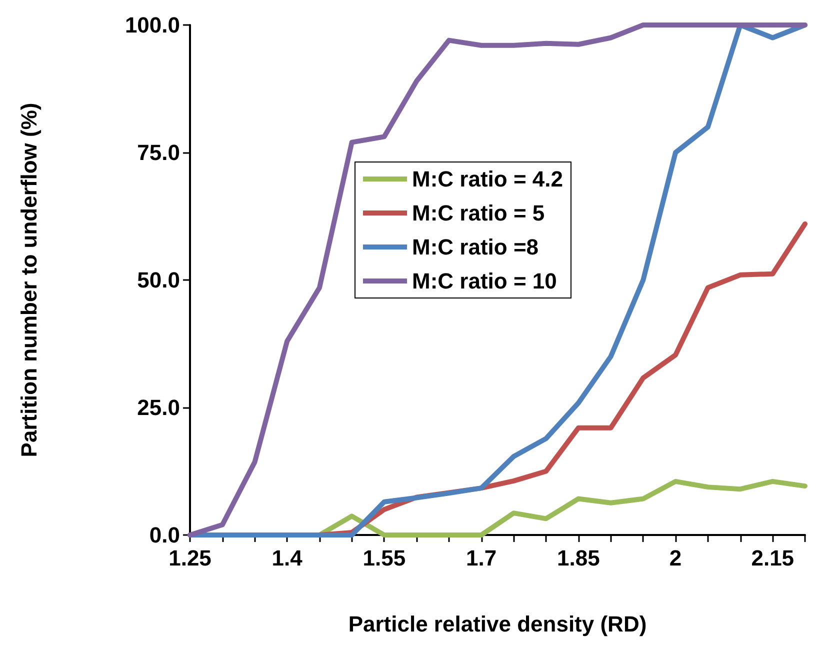 The image size is (817, 671). Describe the element at coordinates (487, 179) in the screenshot. I see `legend-label: M:C ratio = 4.2` at that location.